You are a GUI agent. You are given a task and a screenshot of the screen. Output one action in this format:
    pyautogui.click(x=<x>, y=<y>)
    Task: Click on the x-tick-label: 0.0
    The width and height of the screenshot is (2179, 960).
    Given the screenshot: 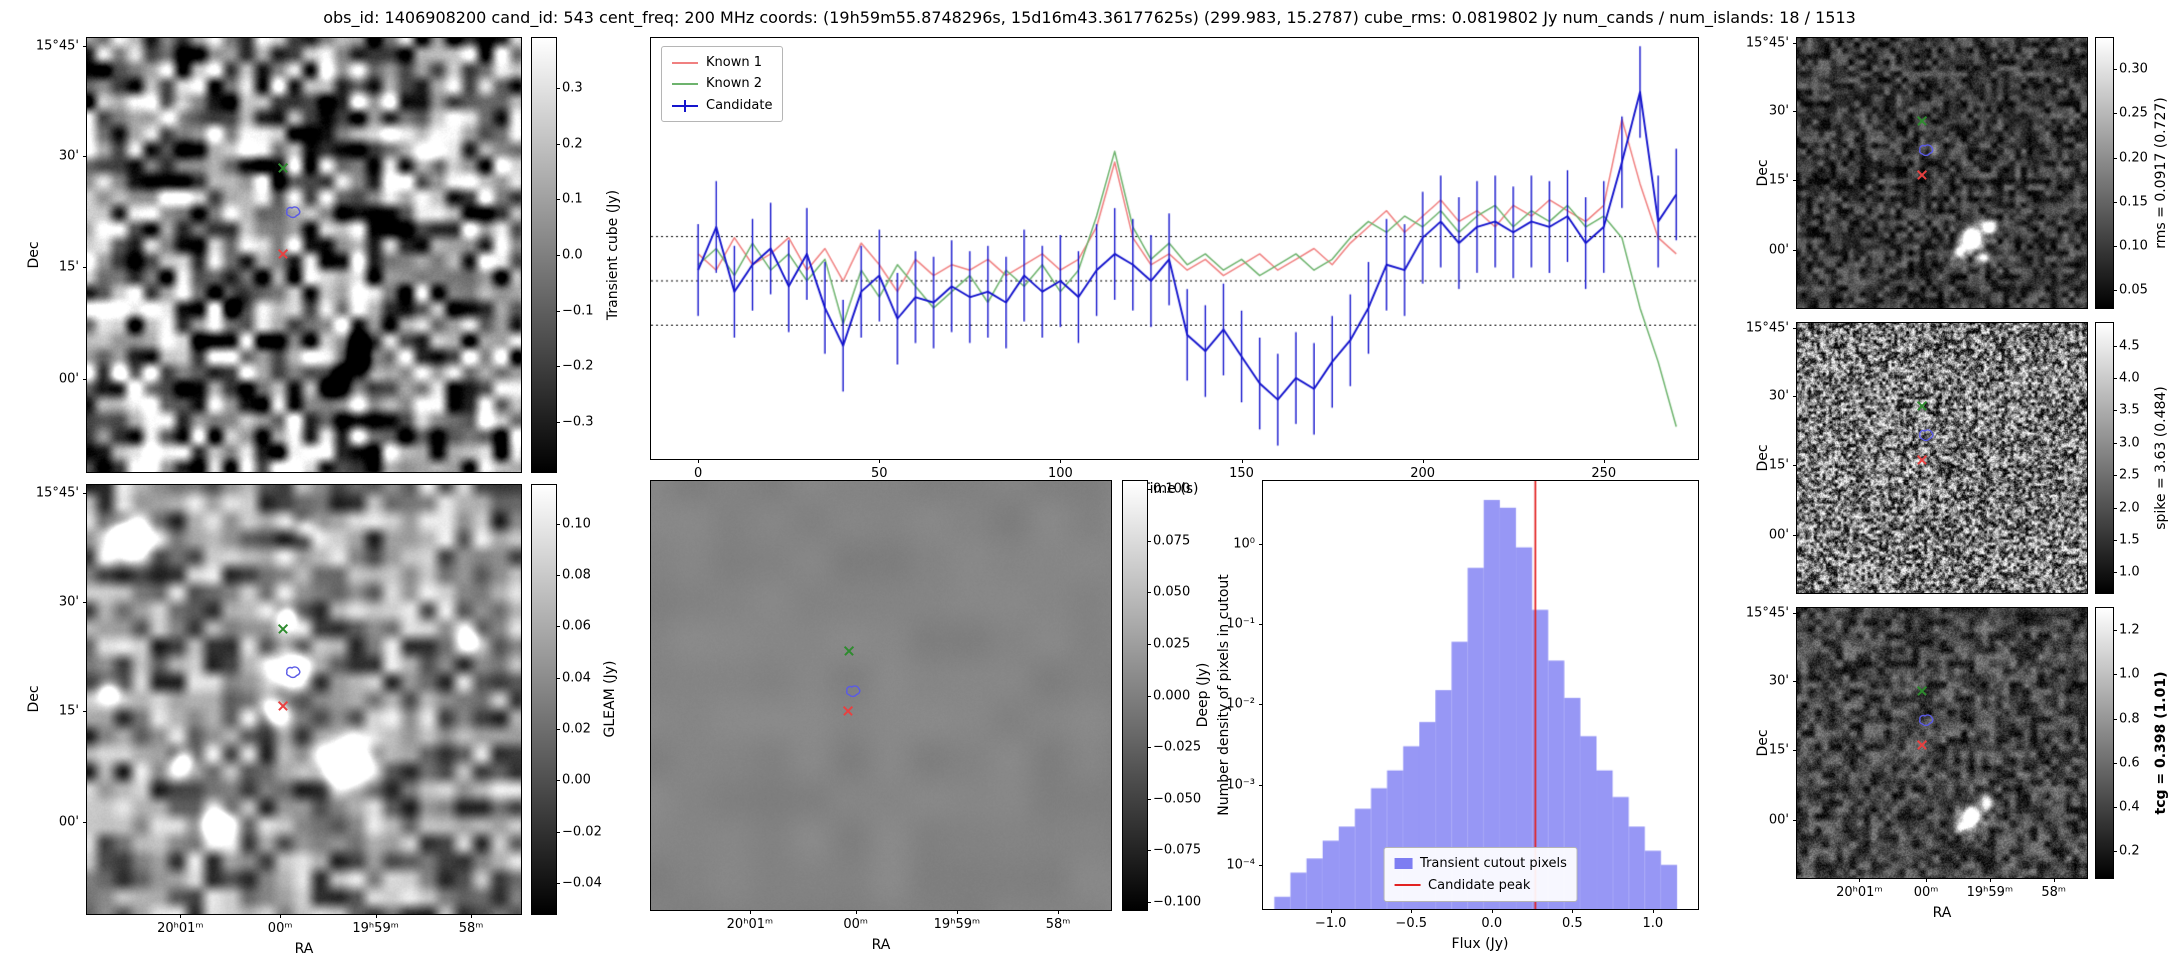 What is the action you would take?
    pyautogui.click(x=1492, y=923)
    